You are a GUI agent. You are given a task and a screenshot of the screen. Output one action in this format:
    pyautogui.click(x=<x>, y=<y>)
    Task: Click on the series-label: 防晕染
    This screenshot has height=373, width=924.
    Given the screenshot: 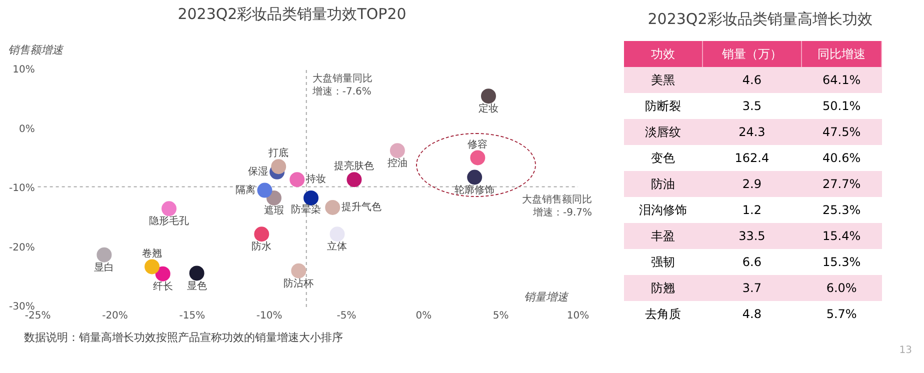 What is the action you would take?
    pyautogui.click(x=306, y=210)
    